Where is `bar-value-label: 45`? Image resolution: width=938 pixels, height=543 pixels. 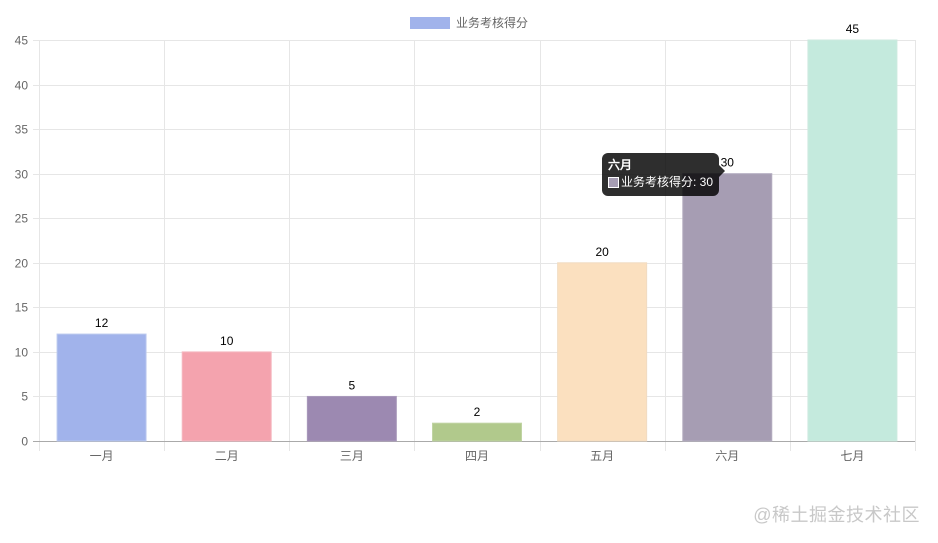
bar-value-label: 45 is located at coordinates (853, 29).